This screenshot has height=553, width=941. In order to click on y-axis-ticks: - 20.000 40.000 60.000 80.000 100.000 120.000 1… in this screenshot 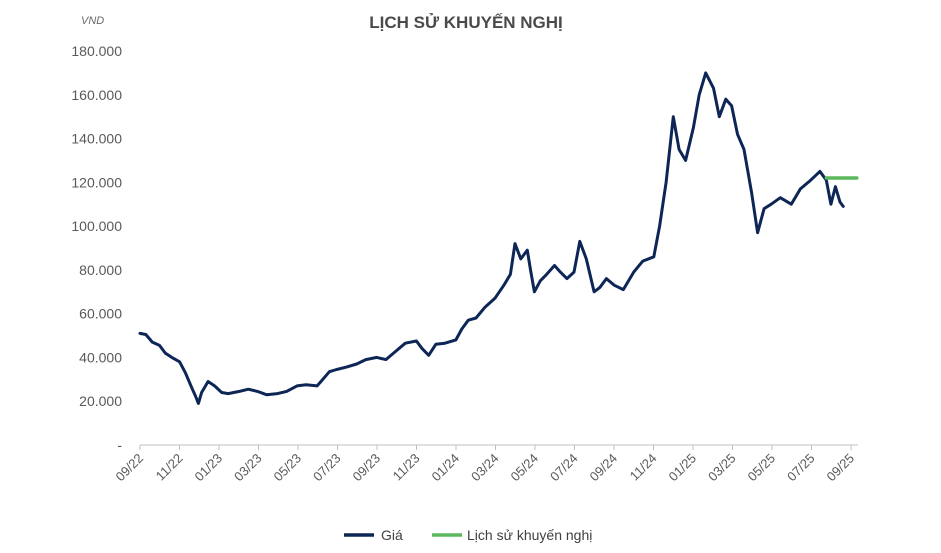, I will do `click(96, 248)`.